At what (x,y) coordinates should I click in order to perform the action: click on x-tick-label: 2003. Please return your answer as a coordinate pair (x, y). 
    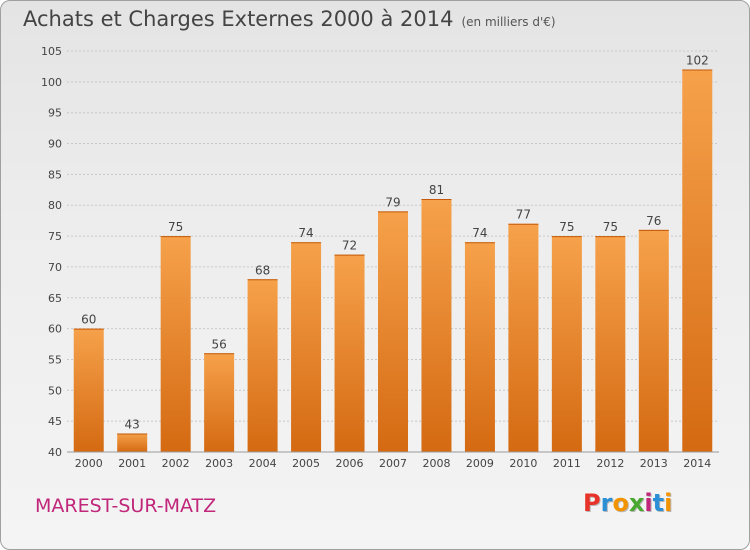
    Looking at the image, I should click on (219, 463).